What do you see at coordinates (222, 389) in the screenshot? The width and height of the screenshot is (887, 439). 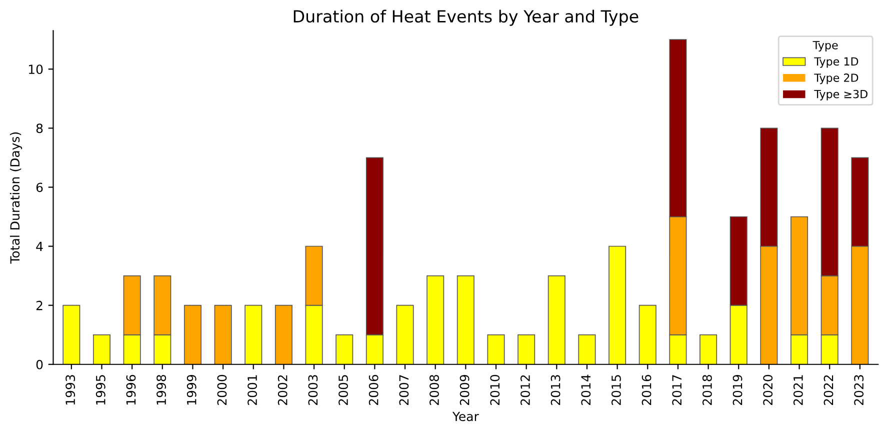 I see `x-tick-label: 2000` at bounding box center [222, 389].